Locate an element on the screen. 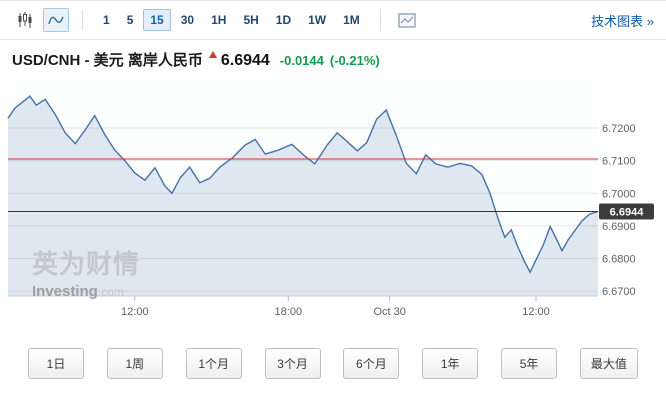 Image resolution: width=666 pixels, height=400 pixels. interval-button-30: 30 is located at coordinates (187, 20).